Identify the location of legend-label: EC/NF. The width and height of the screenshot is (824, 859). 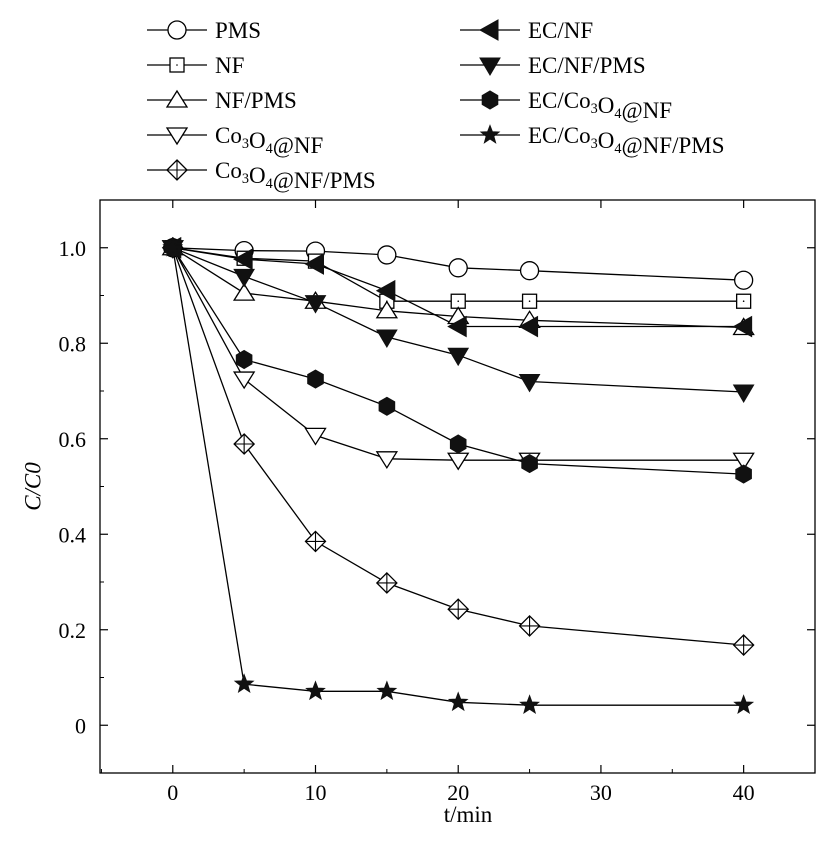
(560, 30).